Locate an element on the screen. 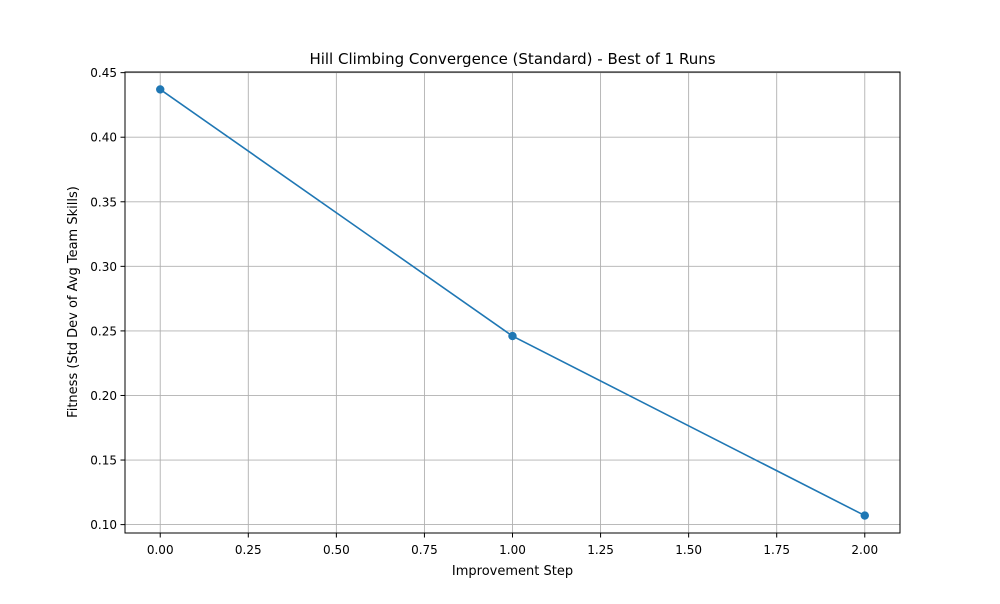  y-tick-label: 0.45 is located at coordinates (103, 73).